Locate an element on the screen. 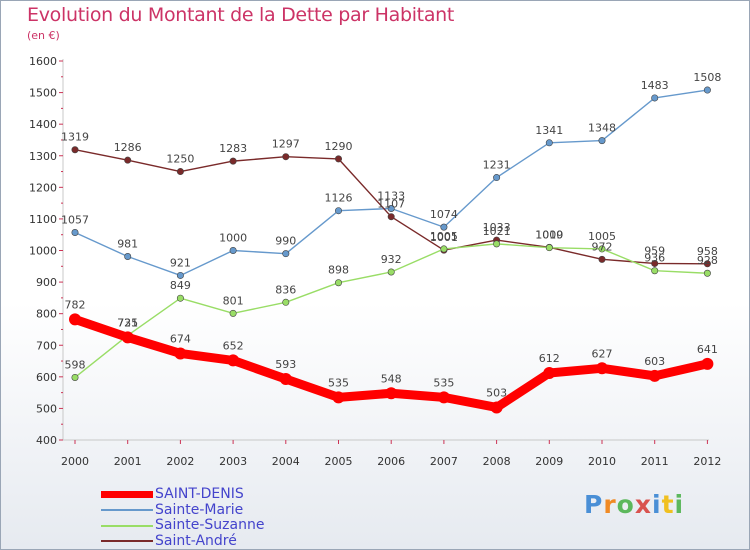 This screenshot has width=750, height=550. x-tick-label: 2010 is located at coordinates (602, 461).